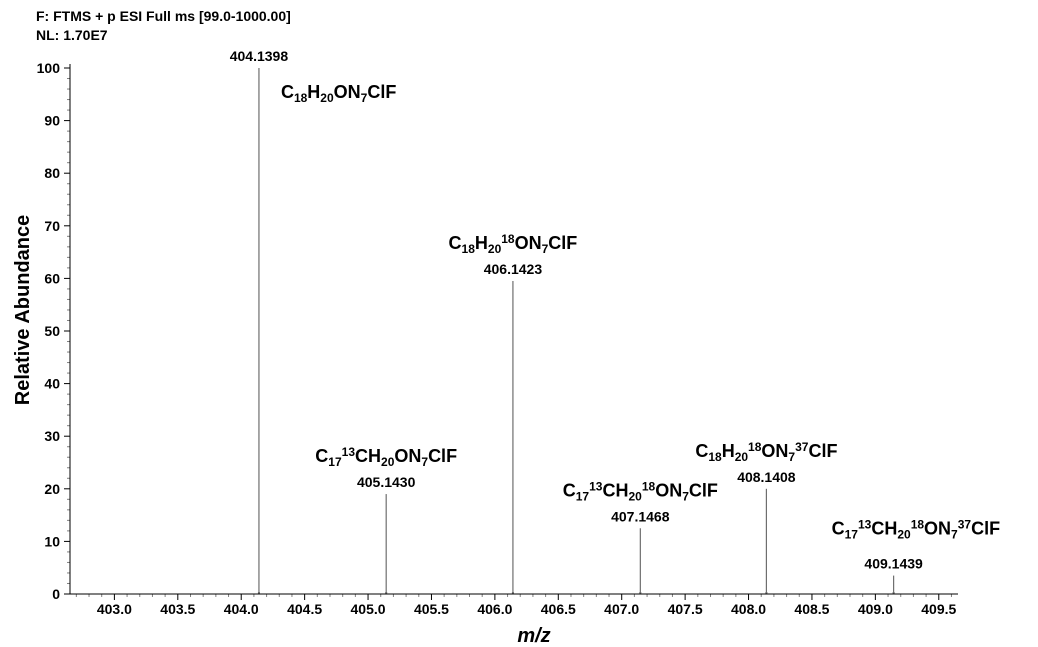 Image resolution: width=1038 pixels, height=647 pixels. I want to click on x-axis-title: m/z, so click(533, 636).